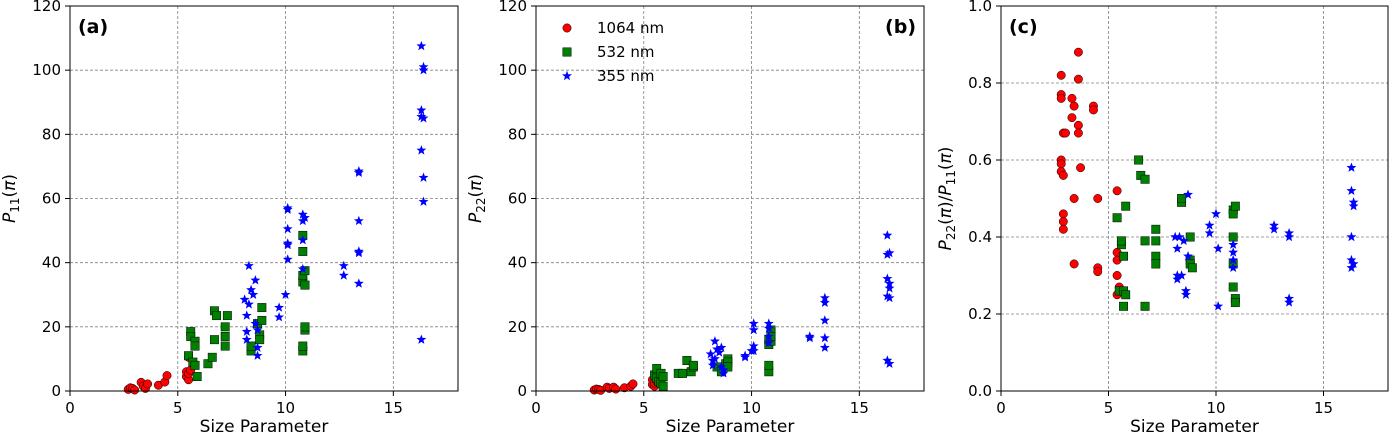 This screenshot has height=438, width=1390. I want to click on series-532-nm, so click(1176, 233).